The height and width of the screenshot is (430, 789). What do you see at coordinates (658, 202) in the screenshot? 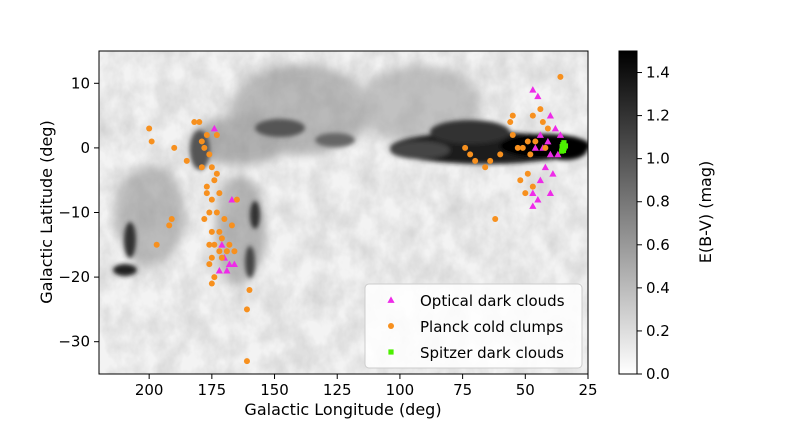
I see `colorbar-tick-label: 0.8` at bounding box center [658, 202].